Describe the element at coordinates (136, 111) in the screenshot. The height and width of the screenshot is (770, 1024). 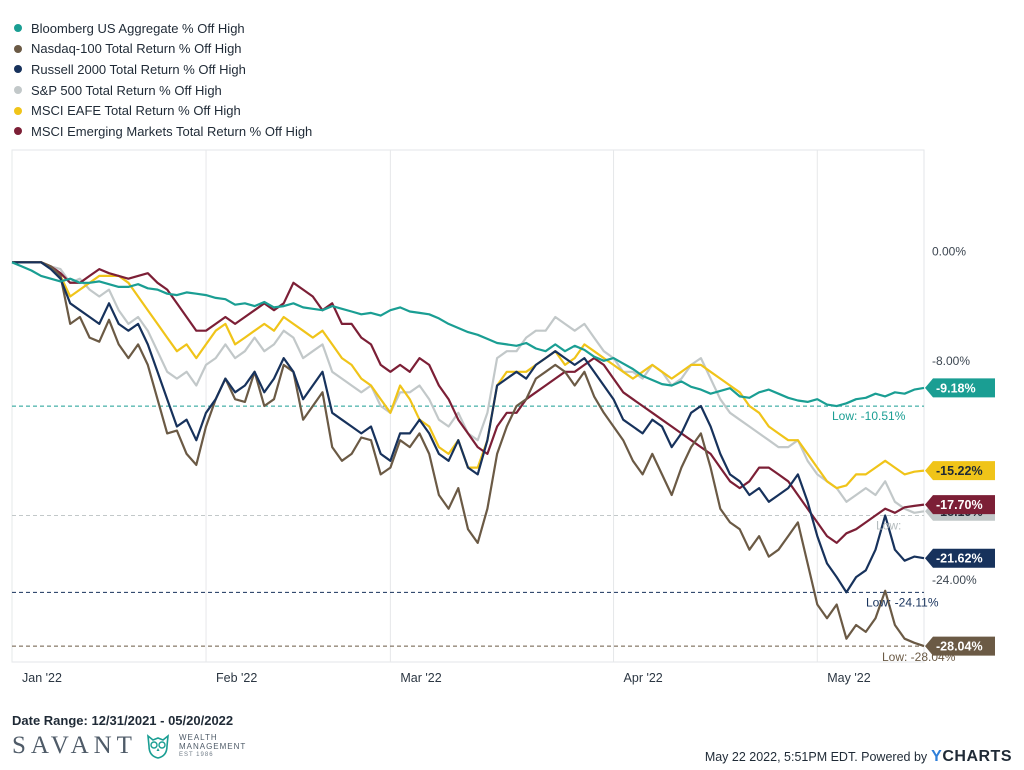
I see `legend-label: MSCI EAFE Total Return % Off High` at that location.